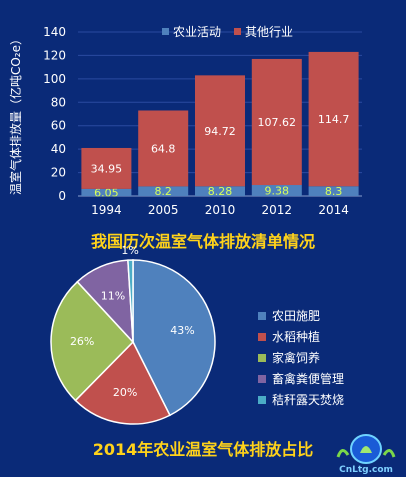 The width and height of the screenshot is (406, 477). I want to click on x-tick-label: 2010, so click(220, 210).